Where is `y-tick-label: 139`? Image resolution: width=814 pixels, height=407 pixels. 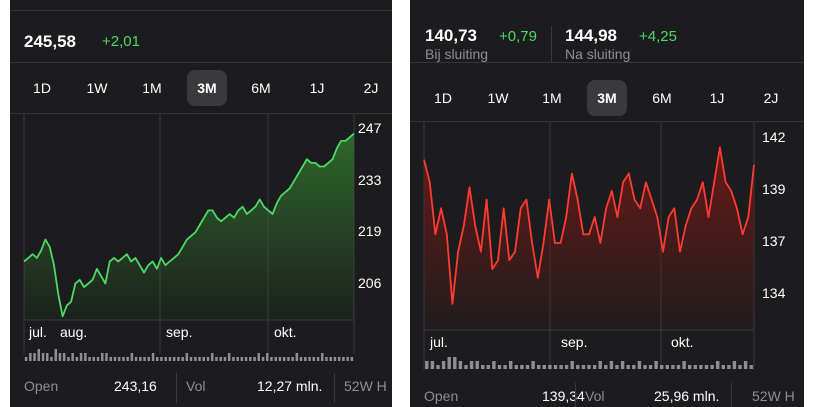 y-tick-label: 139 is located at coordinates (774, 189).